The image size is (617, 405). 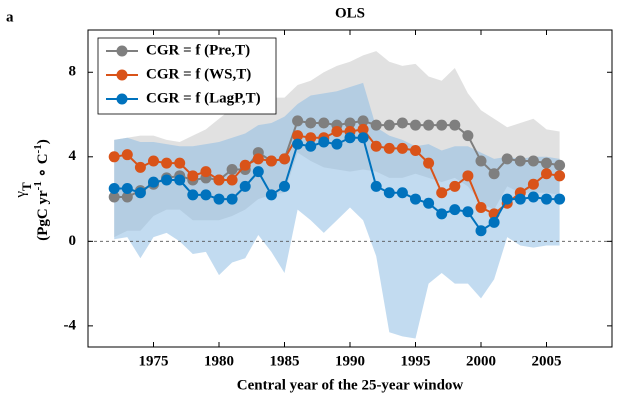 I want to click on y-tick-label: 0, so click(x=73, y=241).